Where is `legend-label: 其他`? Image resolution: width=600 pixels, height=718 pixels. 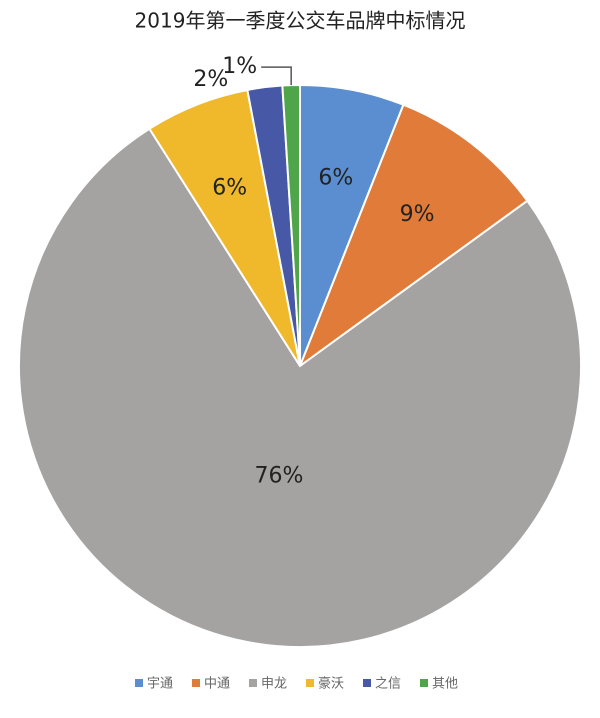
legend-label: 其他 is located at coordinates (445, 684).